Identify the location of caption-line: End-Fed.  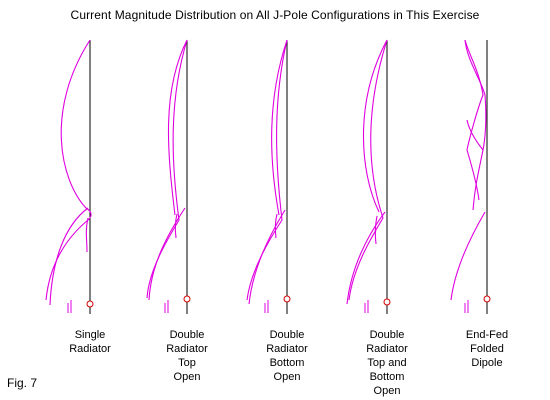
(487, 335).